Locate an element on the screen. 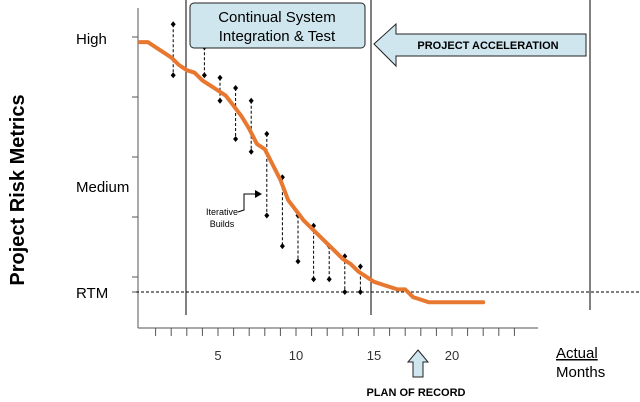 The width and height of the screenshot is (640, 402). iterative-builds-label-line1: Iterative is located at coordinates (222, 212).